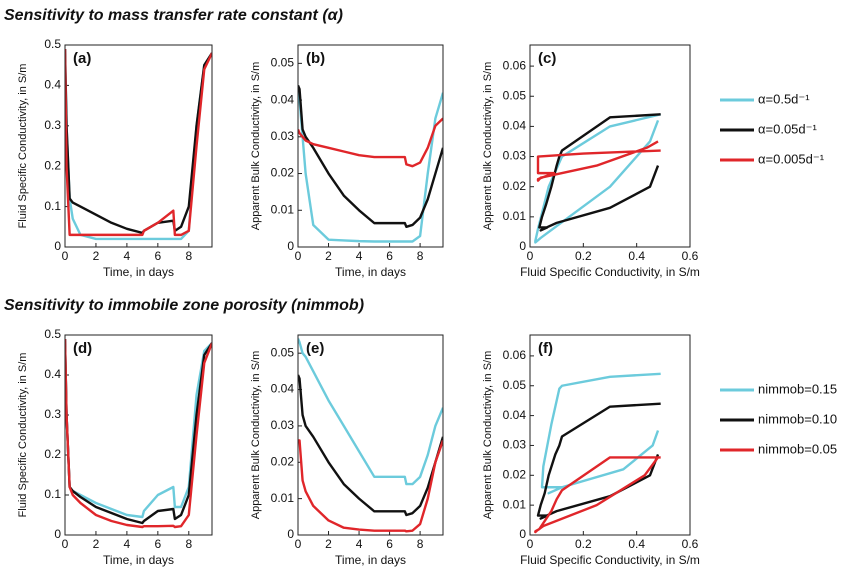 This screenshot has height=576, width=849. What do you see at coordinates (797, 448) in the screenshot?
I see `legend-label: nimmob=0.05` at bounding box center [797, 448].